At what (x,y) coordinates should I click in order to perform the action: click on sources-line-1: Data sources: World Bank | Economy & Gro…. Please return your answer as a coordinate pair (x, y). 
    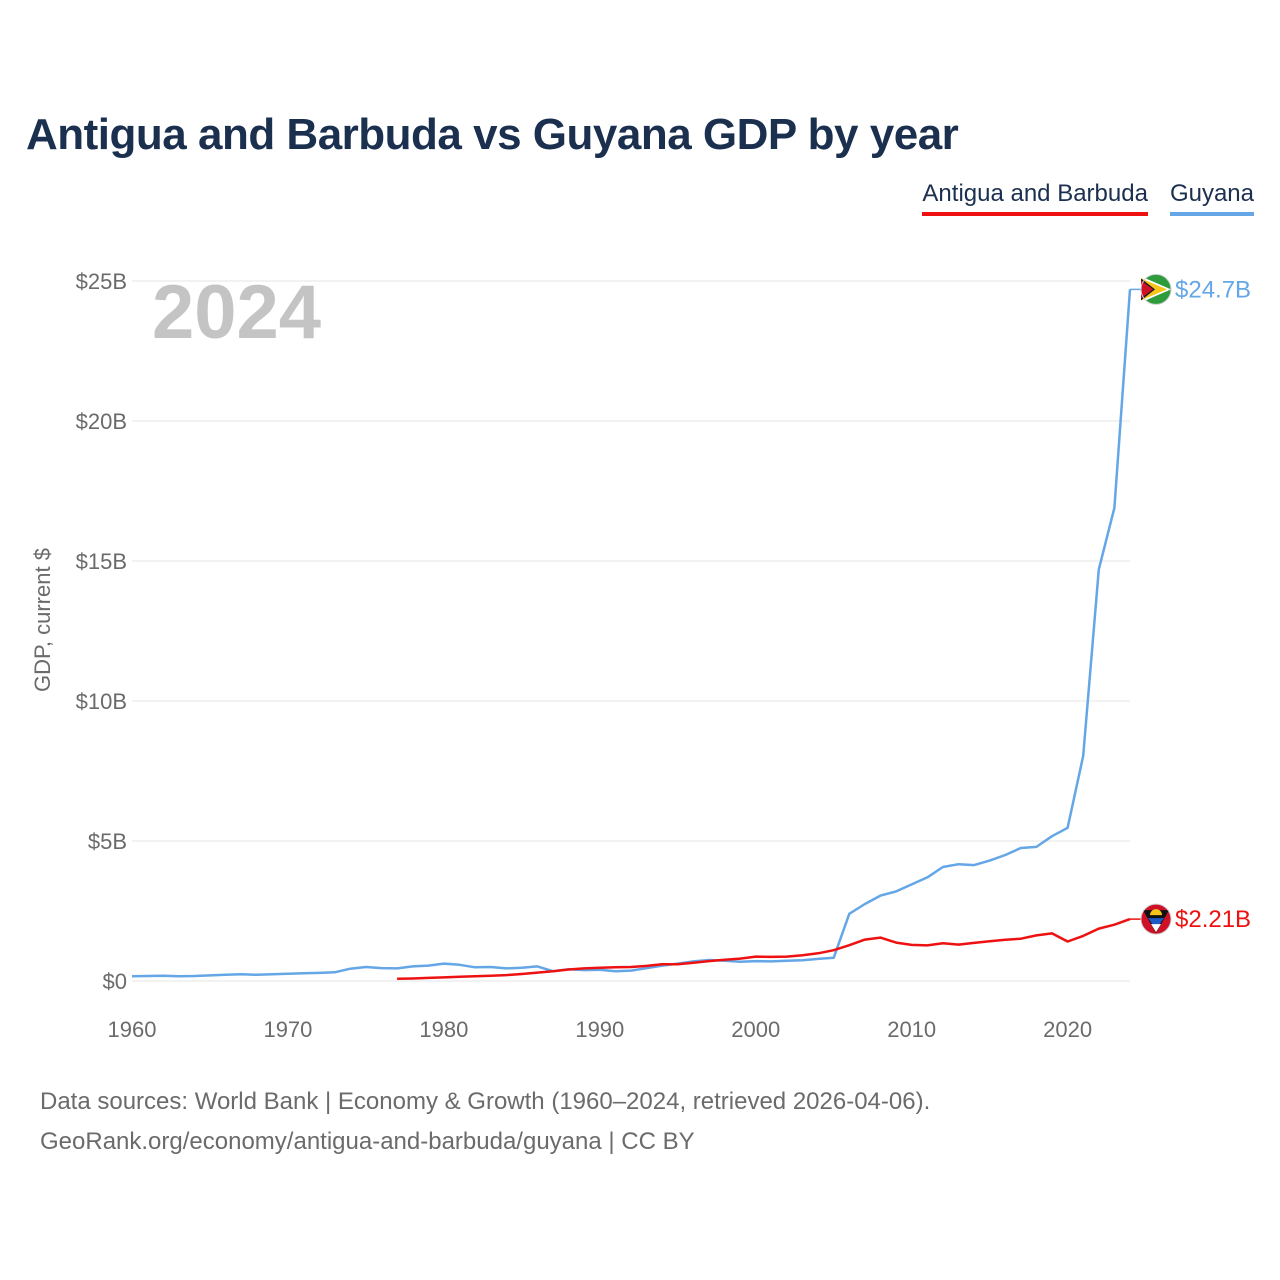
    Looking at the image, I should click on (485, 1101).